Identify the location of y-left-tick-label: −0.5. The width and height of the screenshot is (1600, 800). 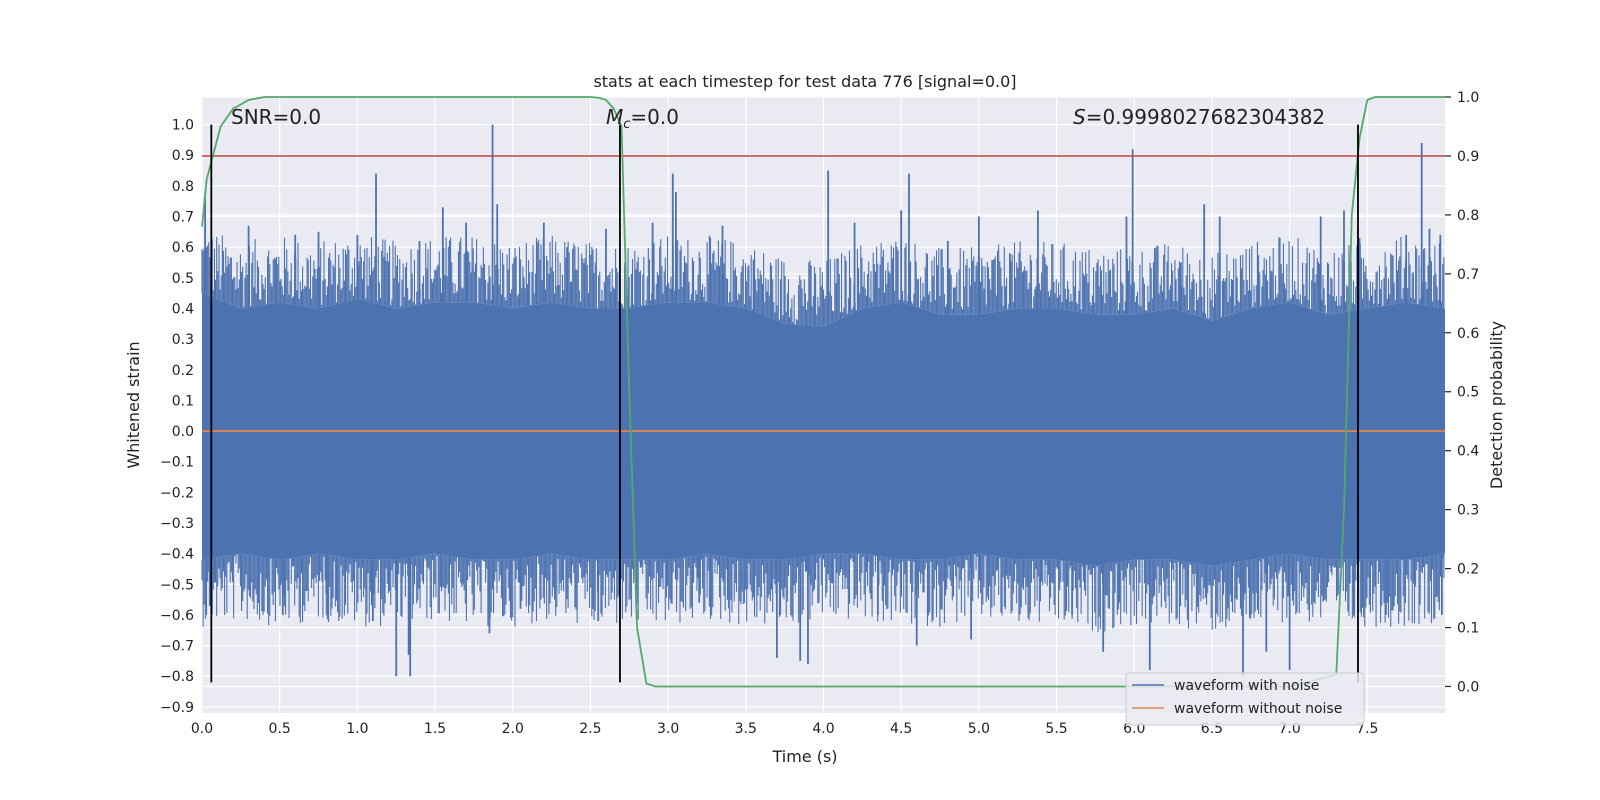
(177, 585).